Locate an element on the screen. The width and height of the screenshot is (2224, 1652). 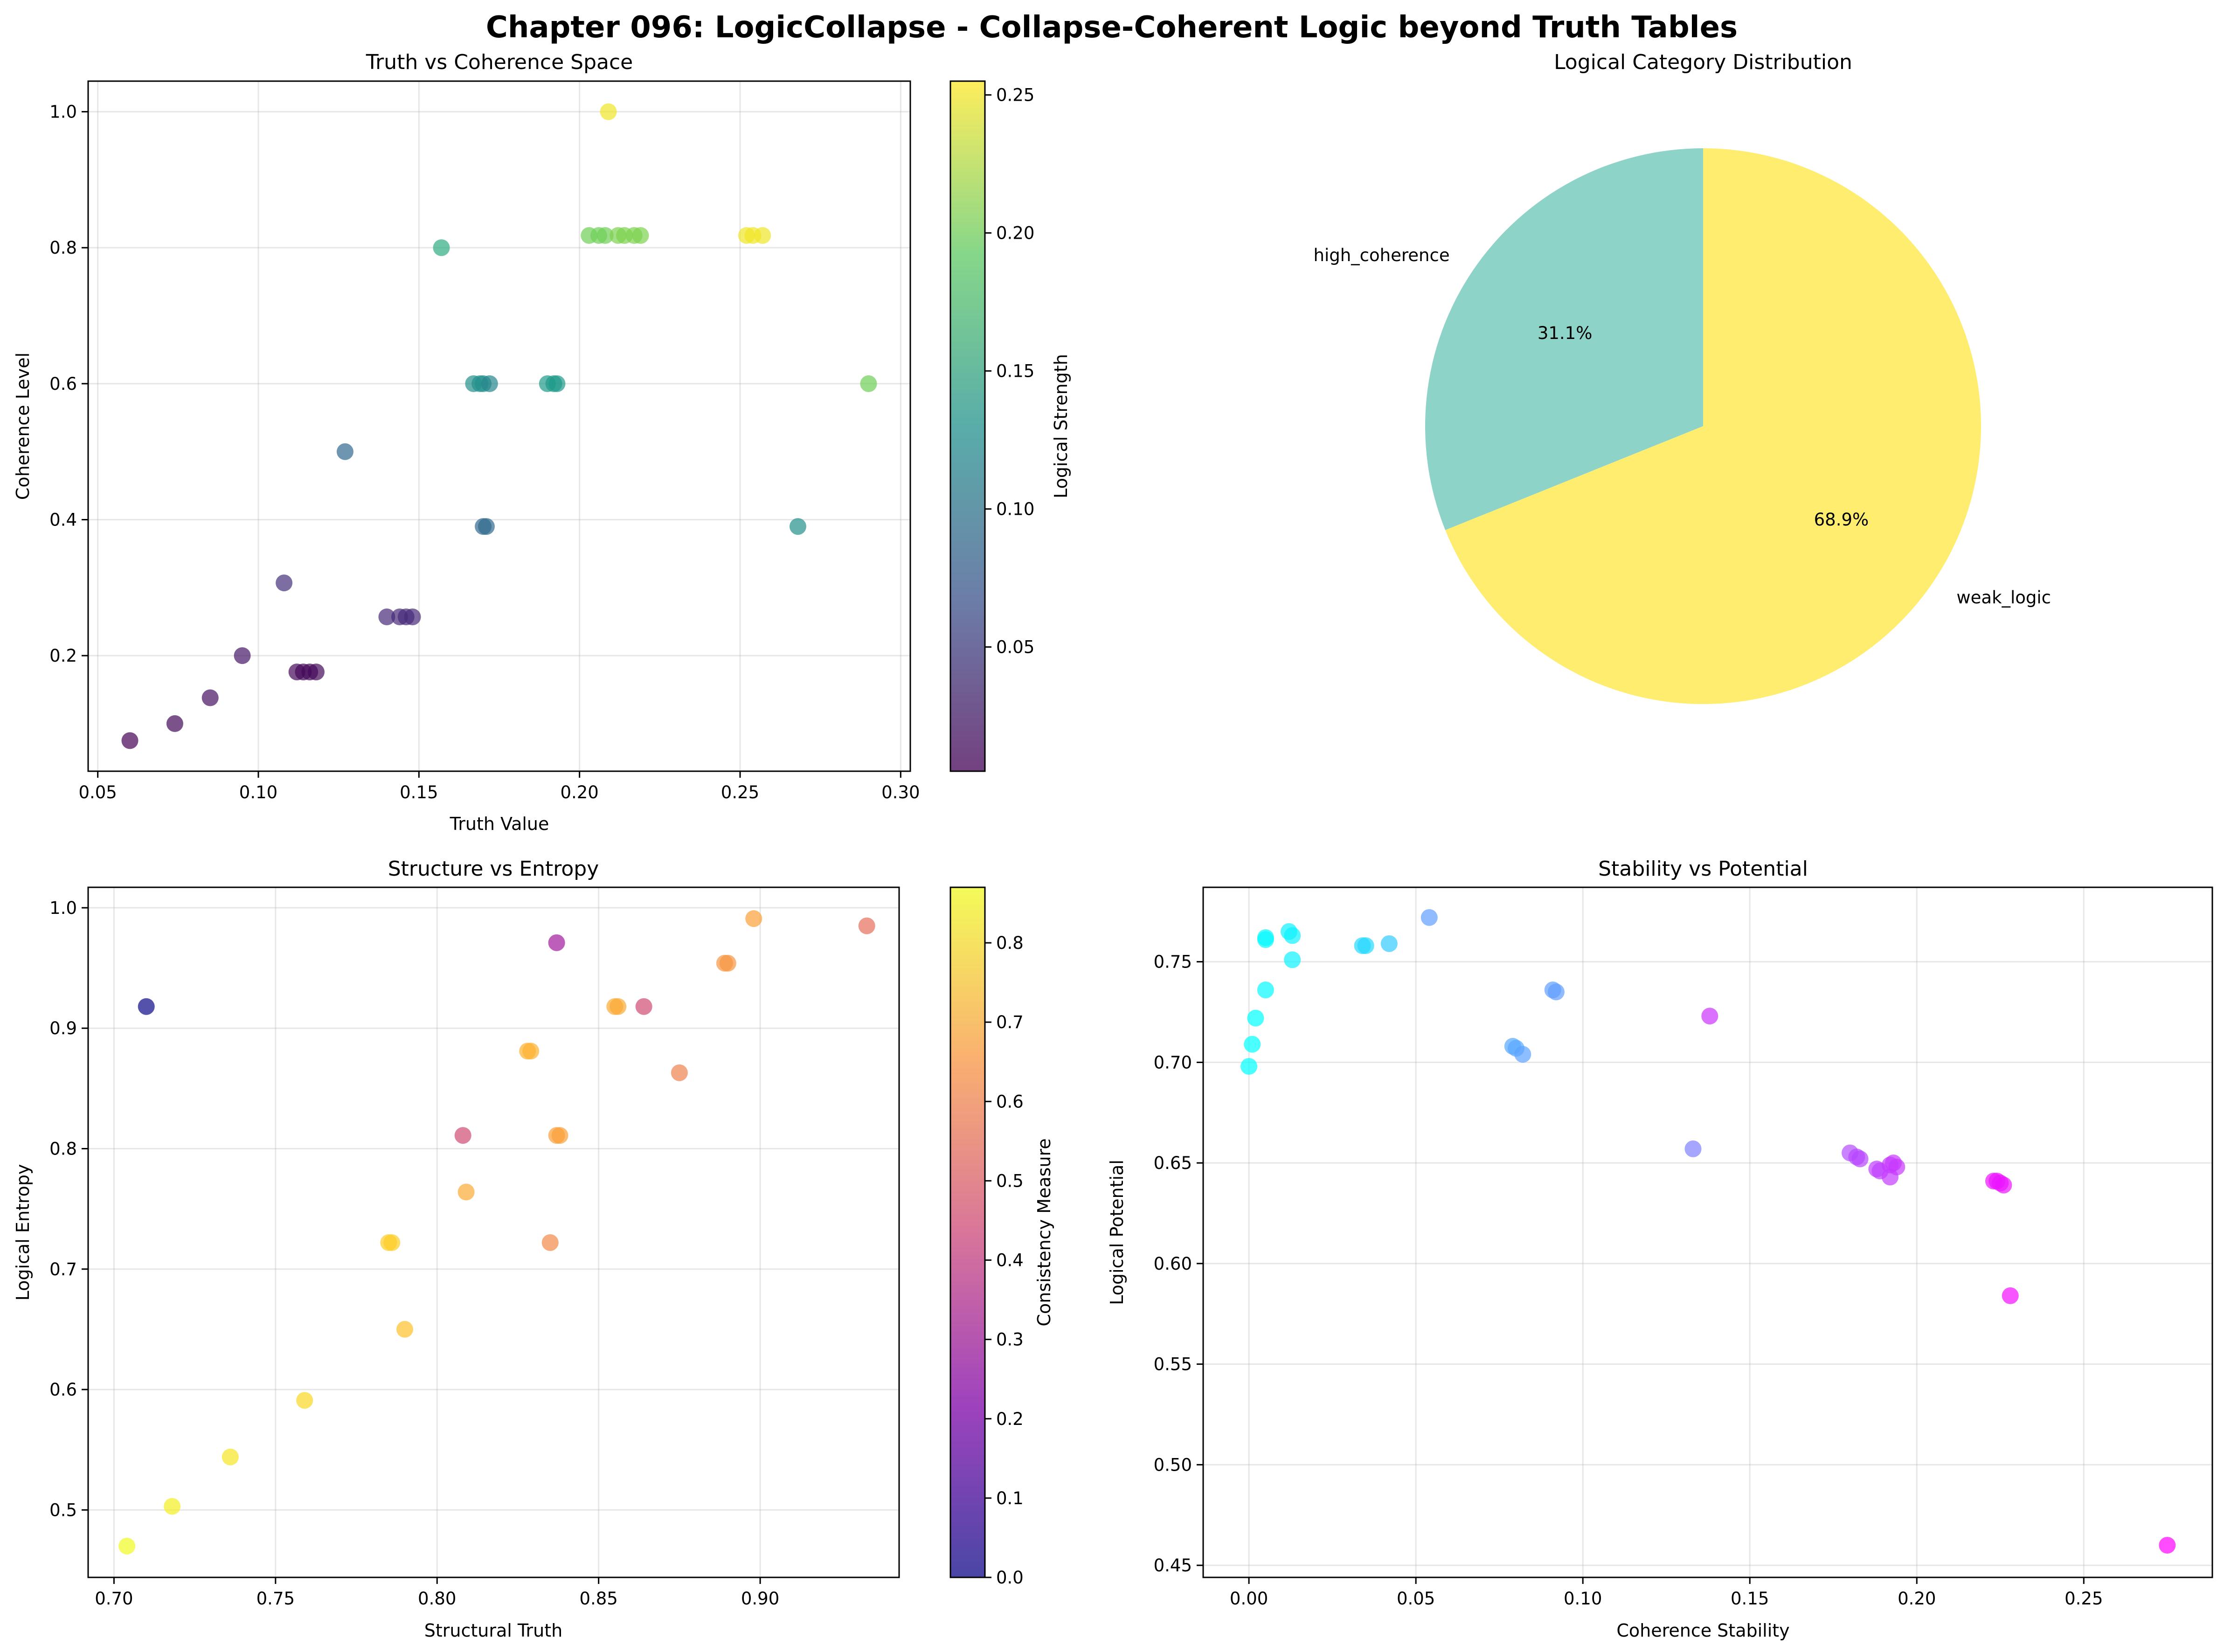
y-axis-label: Logical Entropy is located at coordinates (23, 1232).